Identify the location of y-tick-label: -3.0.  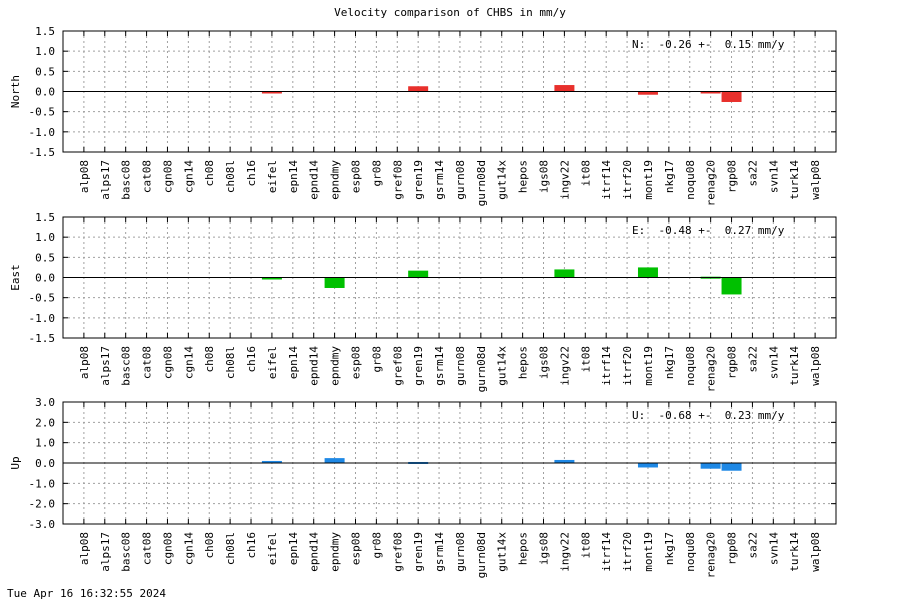
(42, 524).